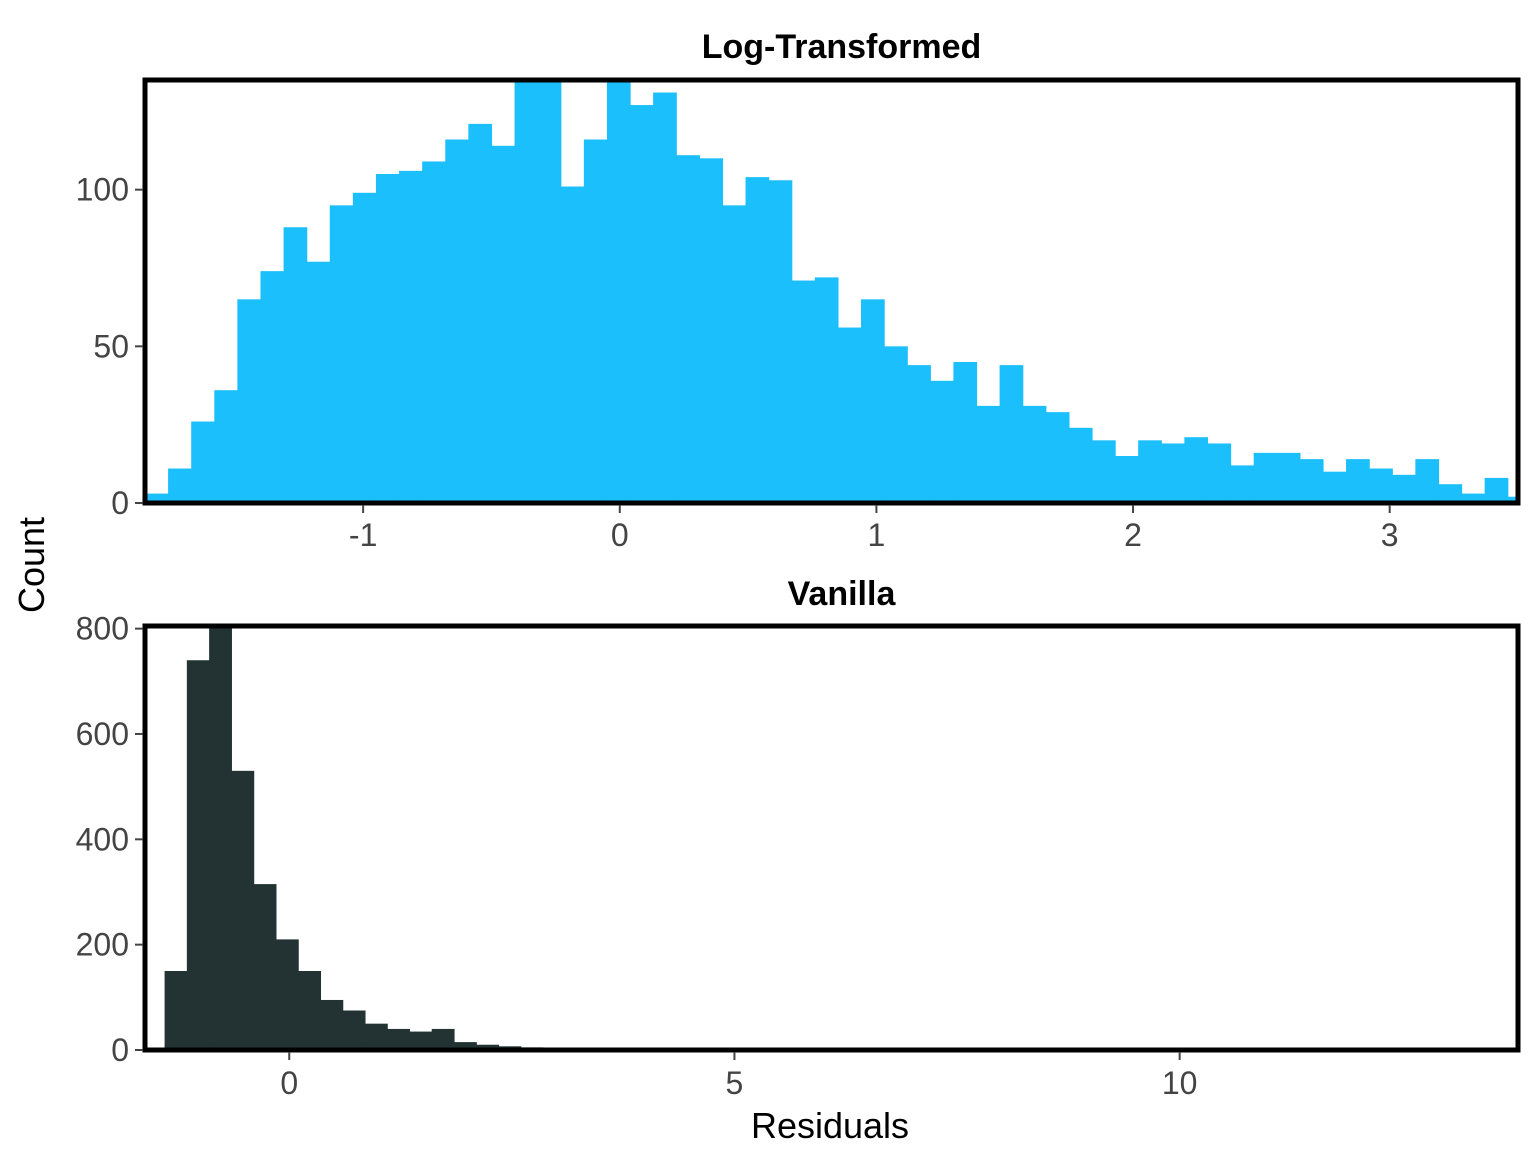  I want to click on y-tick-label: 0, so click(120, 503).